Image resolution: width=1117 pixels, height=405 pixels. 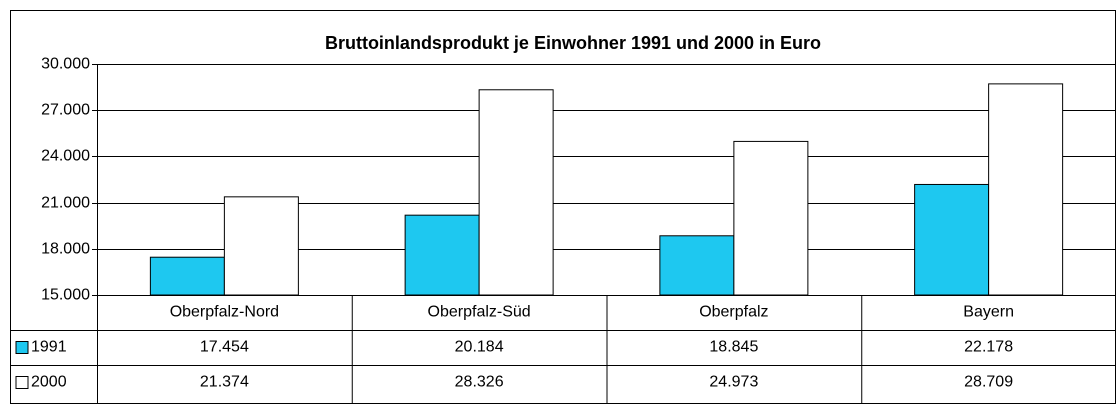 I want to click on table-value: 28.326, so click(x=479, y=382).